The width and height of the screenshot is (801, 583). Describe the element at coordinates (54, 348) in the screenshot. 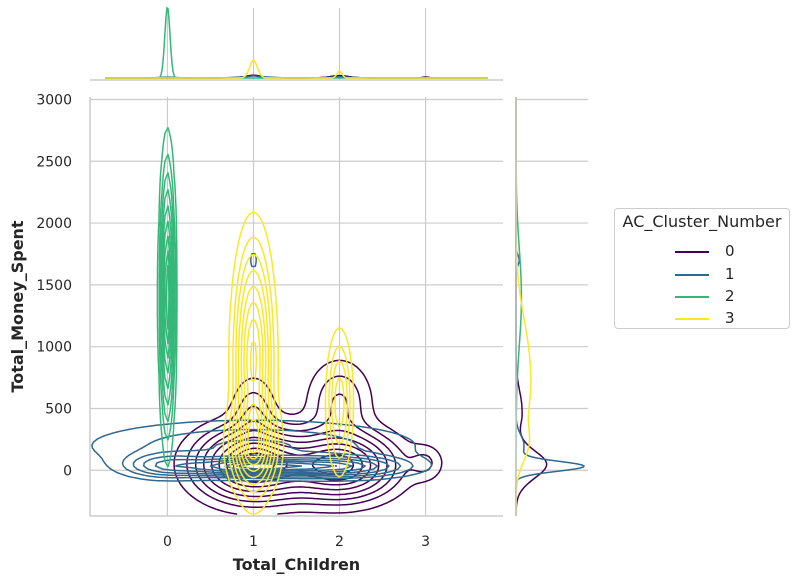

I see `y-tick-label: 1000` at that location.